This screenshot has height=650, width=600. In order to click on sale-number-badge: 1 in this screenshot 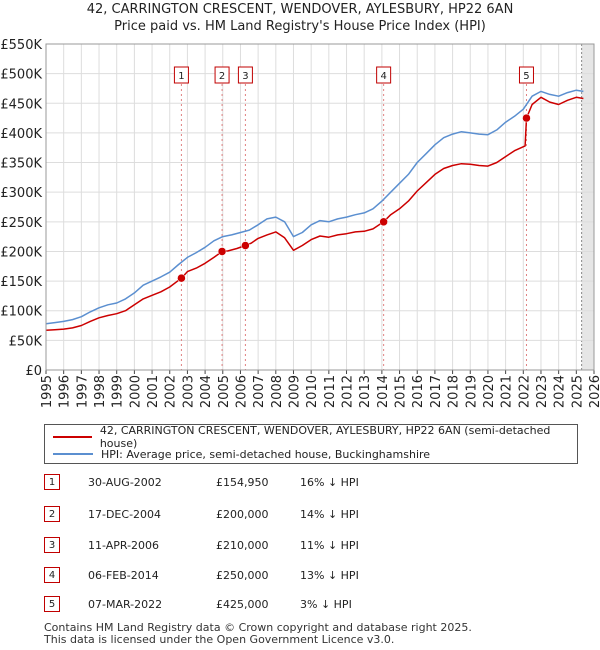, I will do `click(52, 482)`.